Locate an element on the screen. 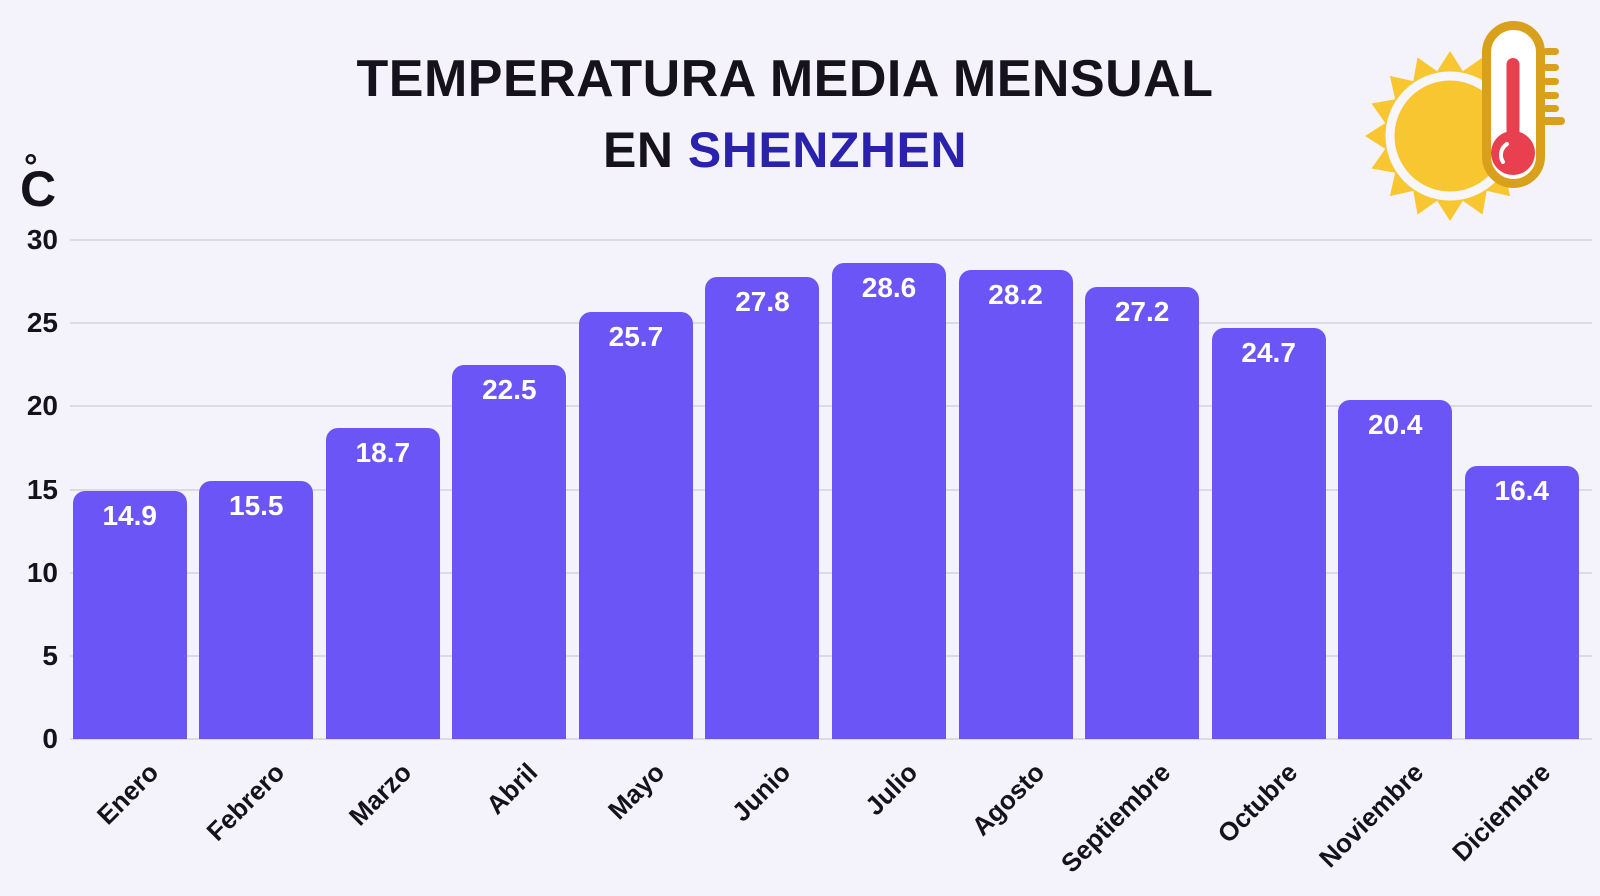 Image resolution: width=1600 pixels, height=896 pixels. chart-title-city: SHENZHEN is located at coordinates (827, 150).